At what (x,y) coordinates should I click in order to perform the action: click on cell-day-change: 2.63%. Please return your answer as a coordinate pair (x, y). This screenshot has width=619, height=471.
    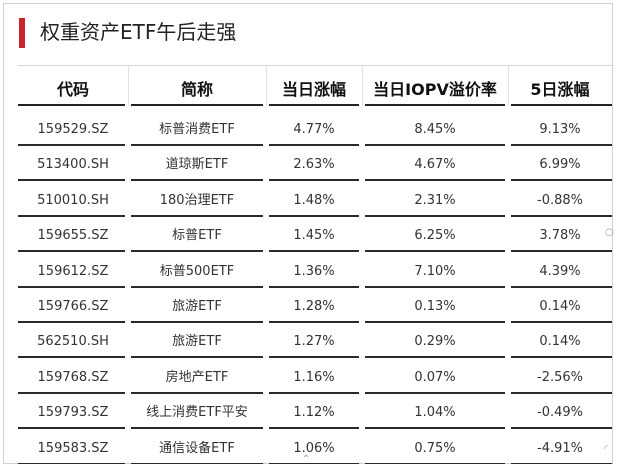
    Looking at the image, I should click on (314, 165).